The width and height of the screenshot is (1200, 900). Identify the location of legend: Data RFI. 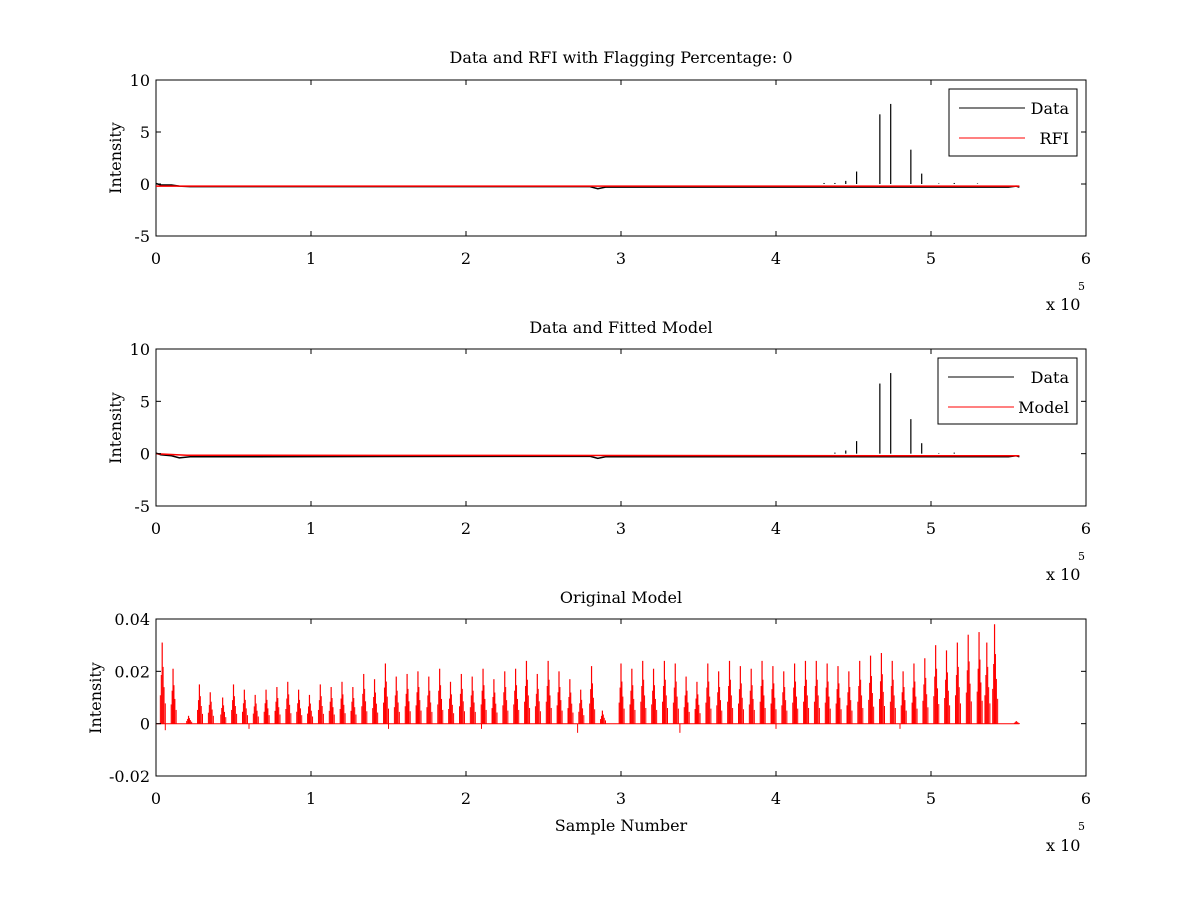
(1013, 122).